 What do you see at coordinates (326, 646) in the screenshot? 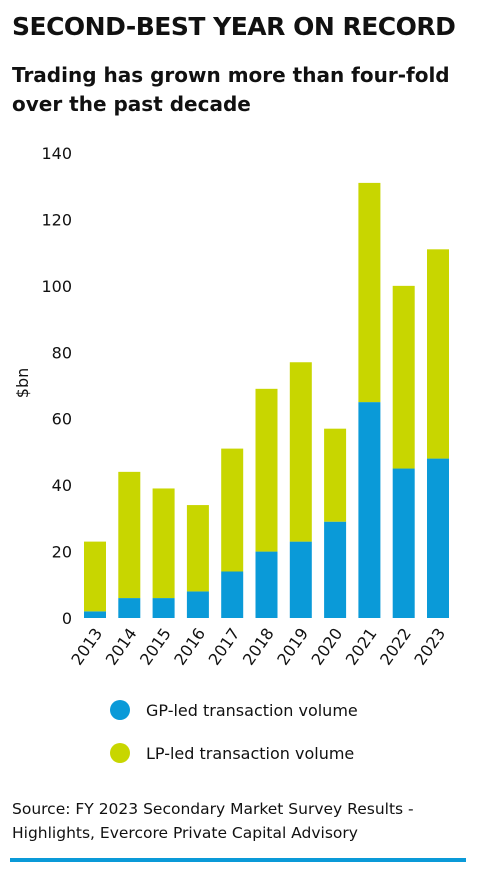
I see `x-tick-label: 2020` at bounding box center [326, 646].